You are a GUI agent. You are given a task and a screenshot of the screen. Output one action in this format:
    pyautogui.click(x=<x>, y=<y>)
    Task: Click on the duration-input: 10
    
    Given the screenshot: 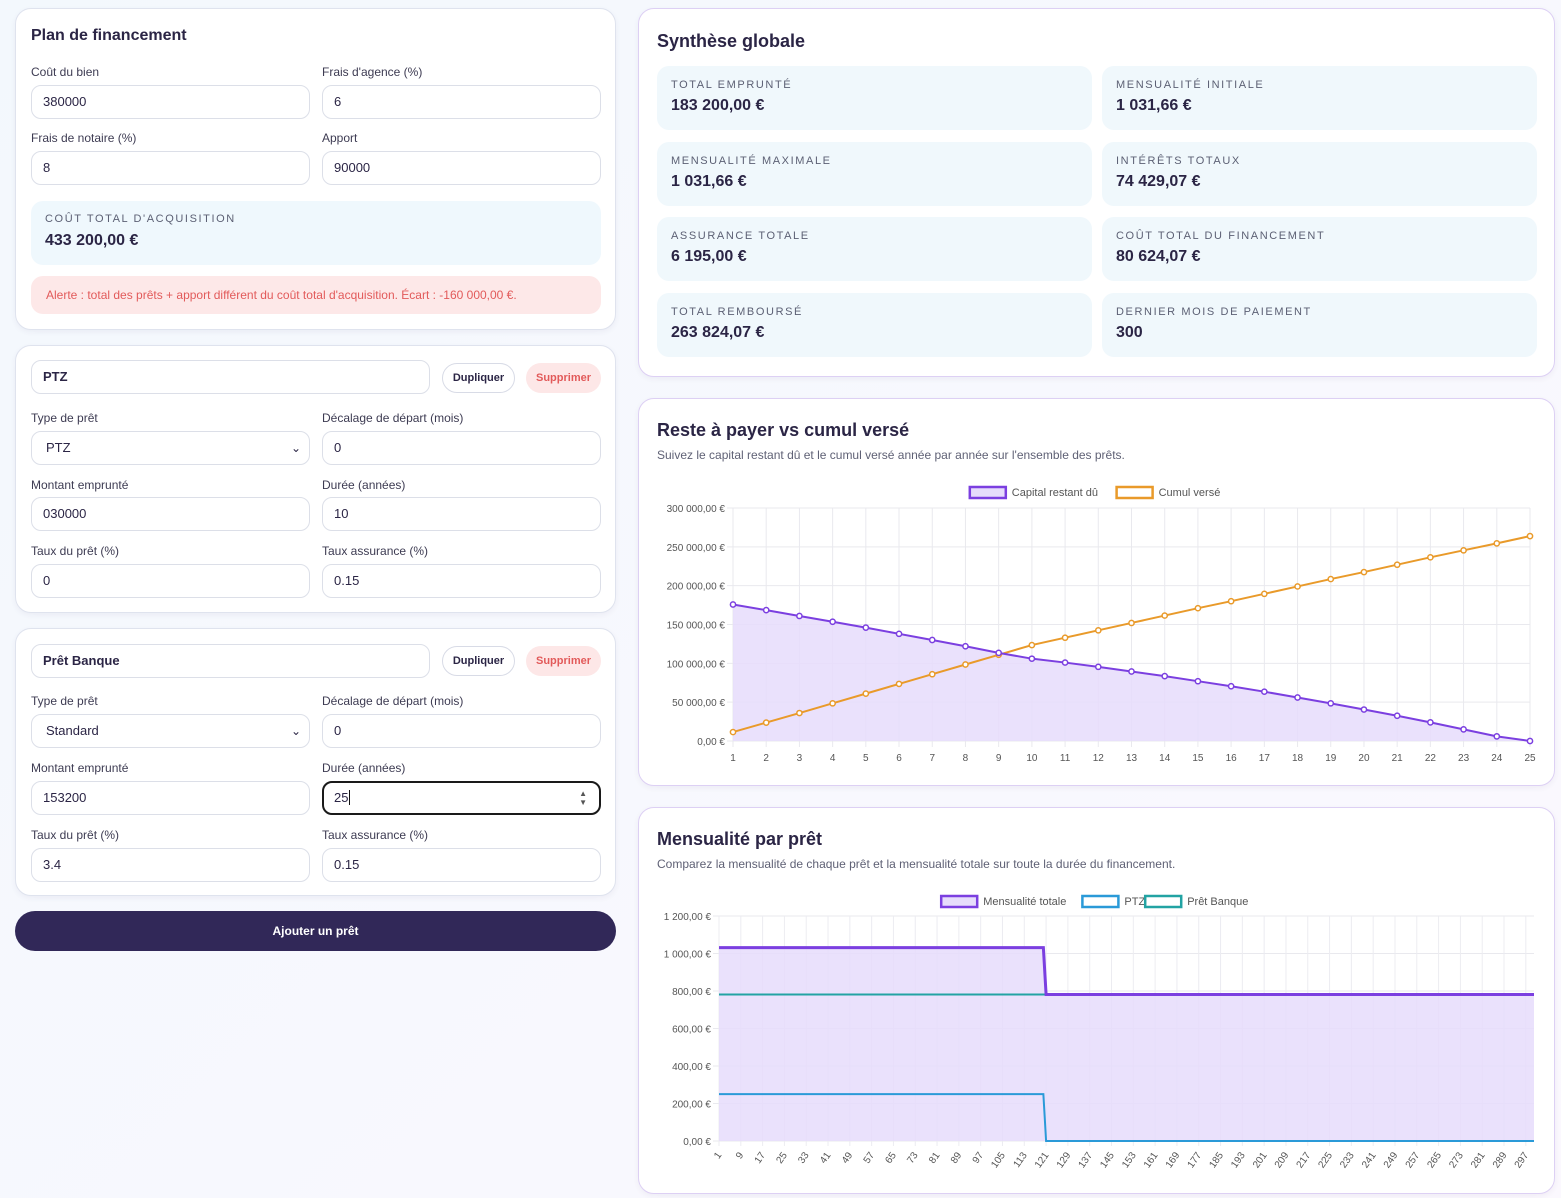 What is the action you would take?
    pyautogui.click(x=461, y=514)
    